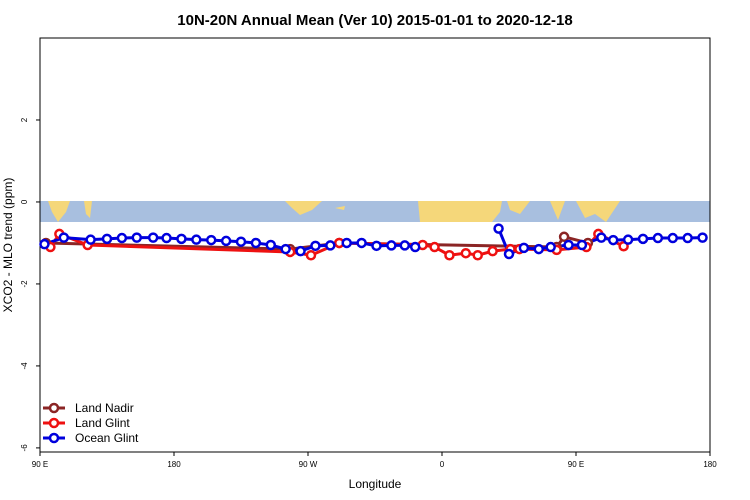 This screenshot has height=500, width=750. I want to click on map-strip, so click(375, 211).